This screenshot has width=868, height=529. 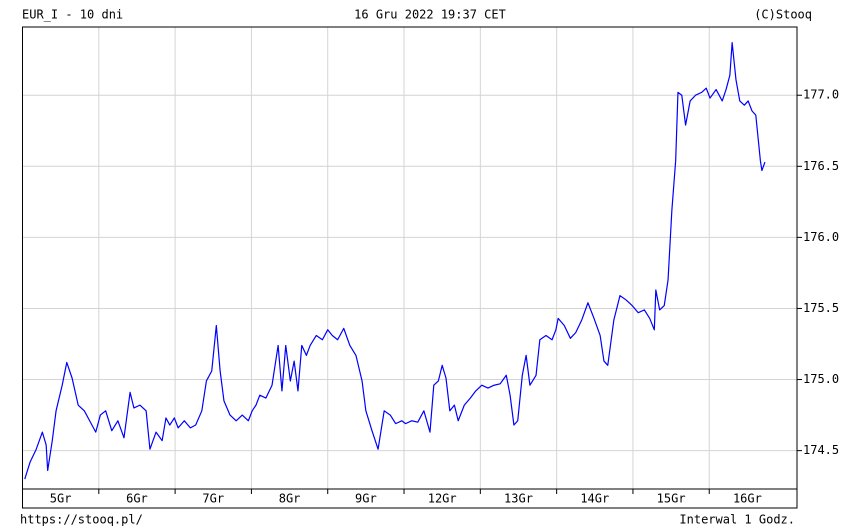 I want to click on chart-title: EUR_I - 10 dni, so click(x=72, y=15).